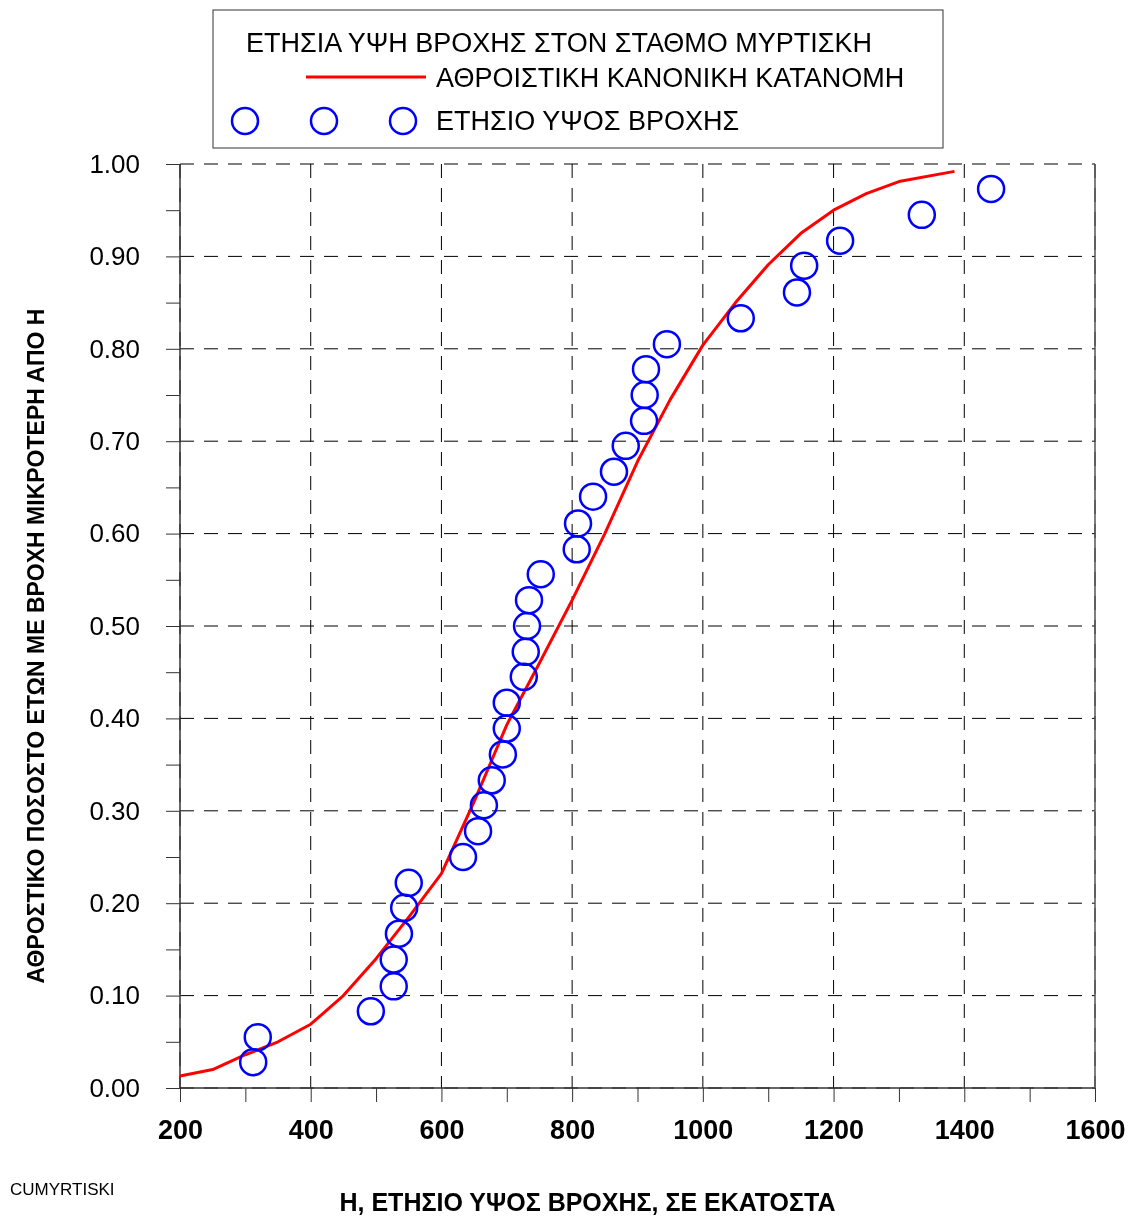 The width and height of the screenshot is (1135, 1220). I want to click on x-tick-label: 1400, so click(964, 1130).